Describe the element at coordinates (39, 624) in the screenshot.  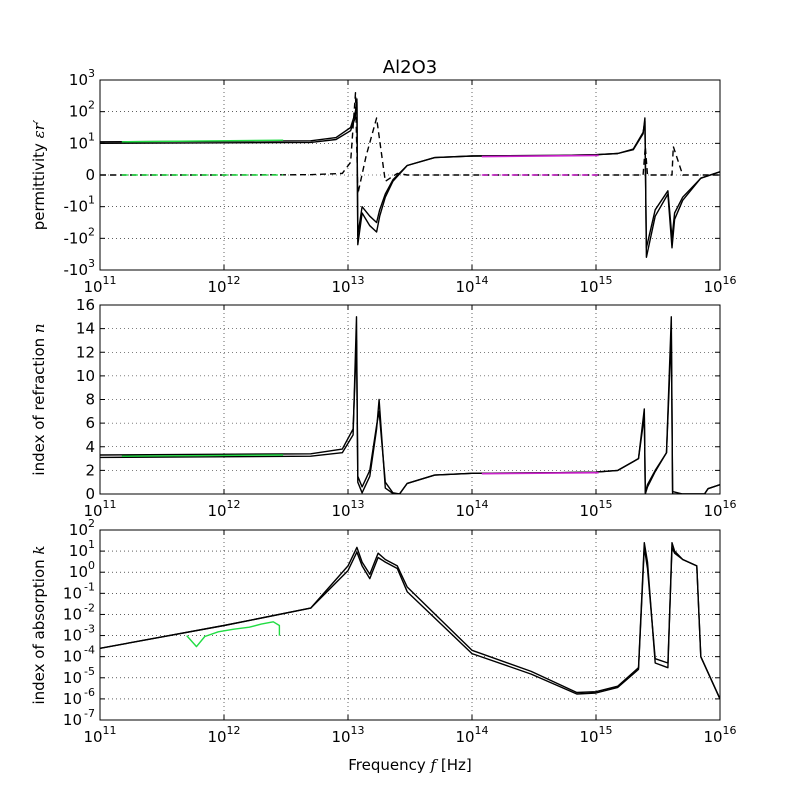
I see `absorption-y-axis-label: index of absorption k` at that location.